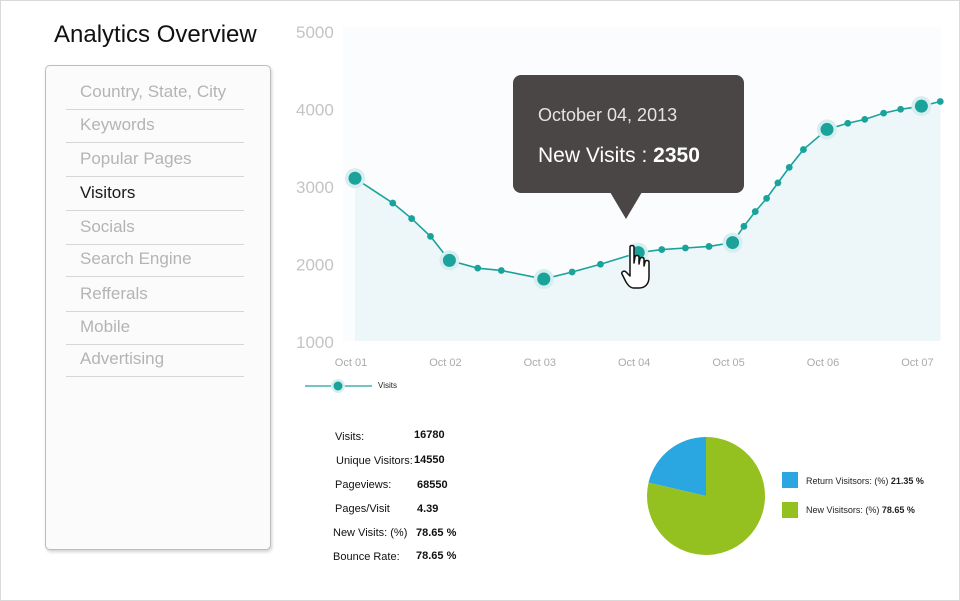  Describe the element at coordinates (374, 461) in the screenshot. I see `stat-label-unique-visitors: Unique Visitors:` at that location.